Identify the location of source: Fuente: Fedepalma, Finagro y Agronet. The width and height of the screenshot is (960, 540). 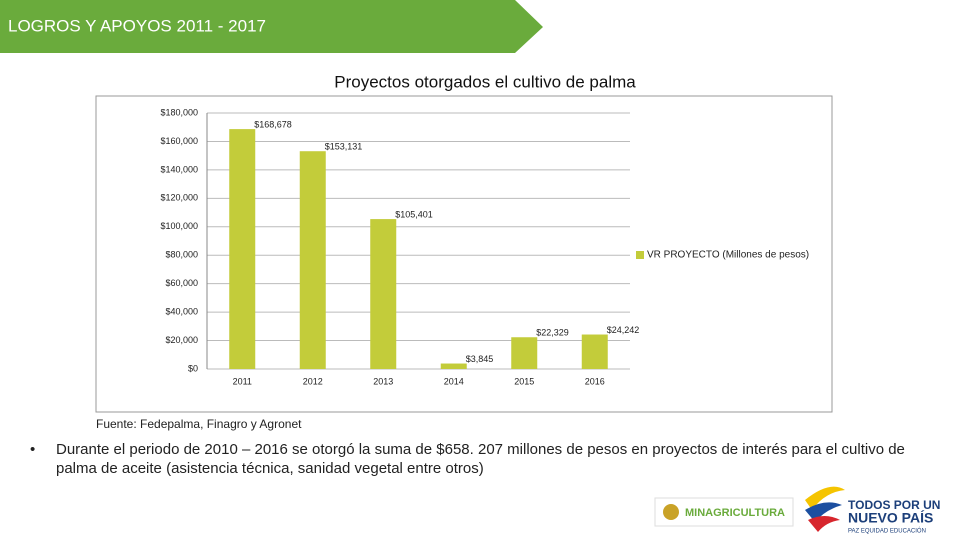
(199, 424).